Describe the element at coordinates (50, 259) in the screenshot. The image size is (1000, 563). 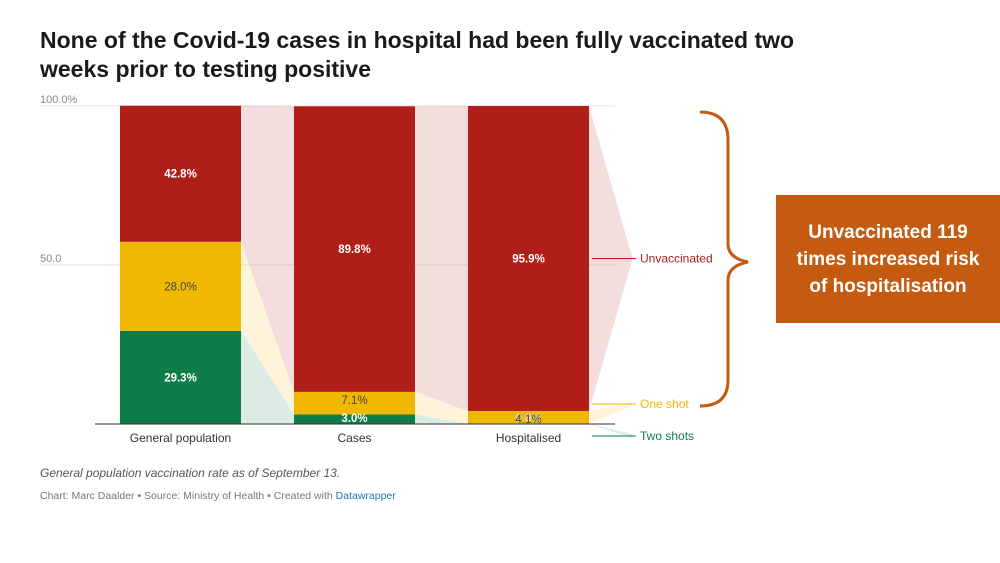
I see `y-tick-label: 50.0` at that location.